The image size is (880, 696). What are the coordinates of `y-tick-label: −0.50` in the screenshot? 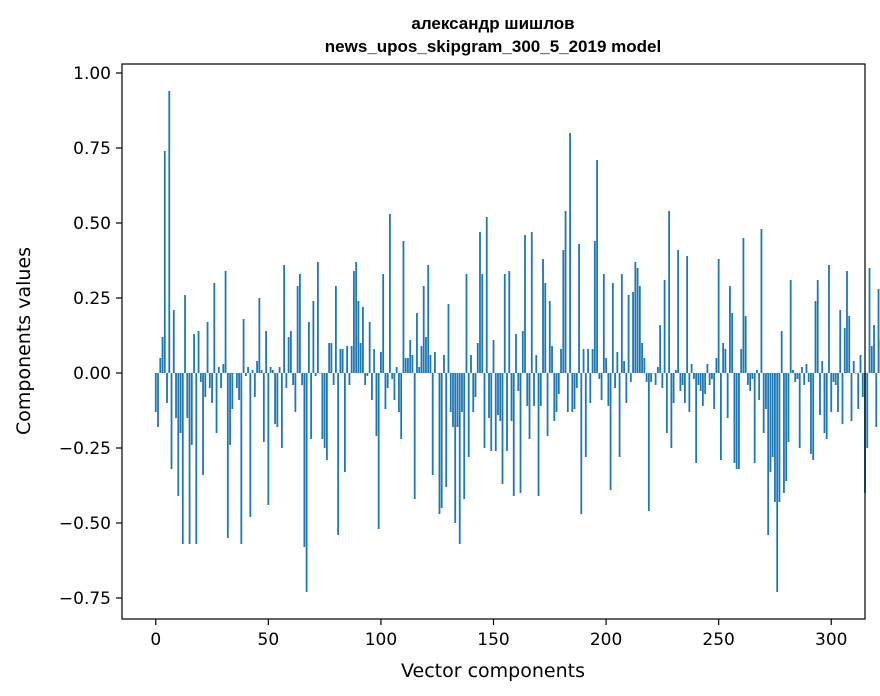 It's located at (85, 524).